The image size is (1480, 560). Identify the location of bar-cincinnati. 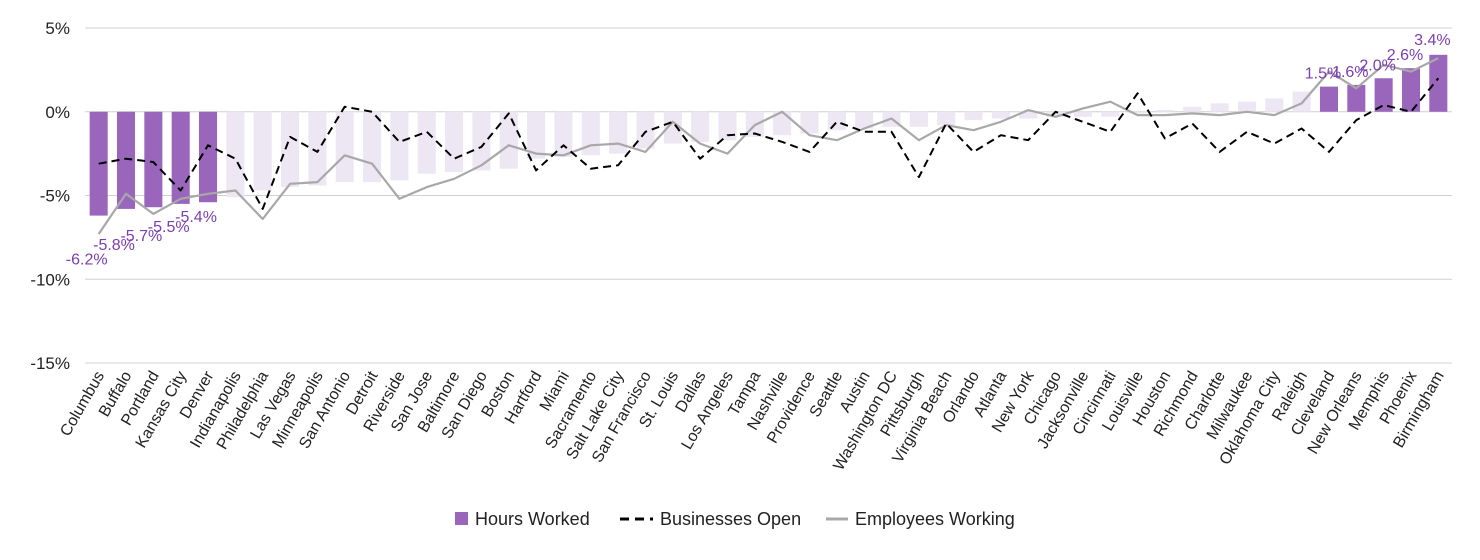
(1110, 114).